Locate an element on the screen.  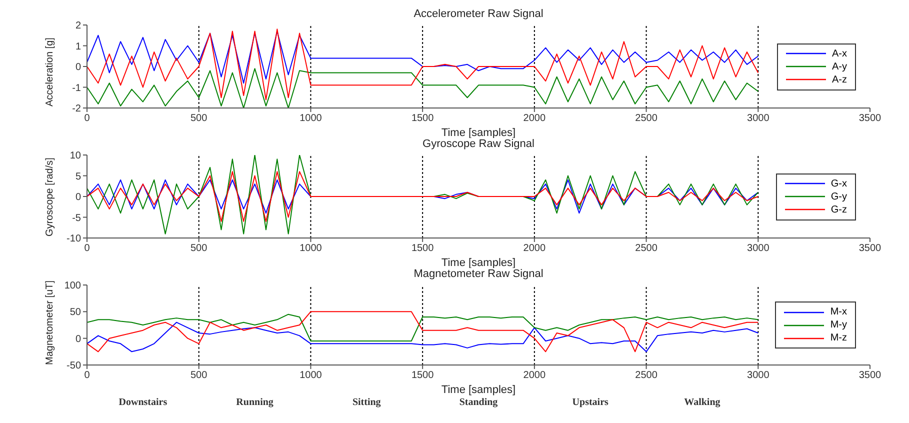
y-tick-label: 50 is located at coordinates (76, 312).